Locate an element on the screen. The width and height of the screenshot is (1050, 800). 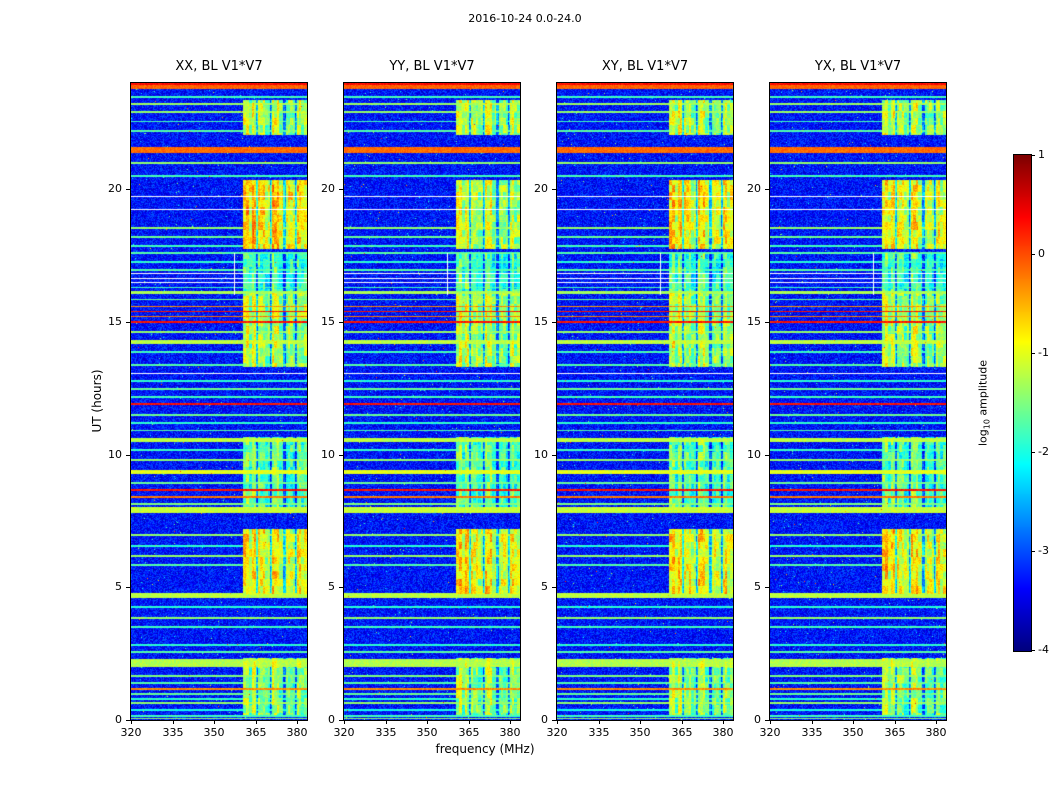
heatmap-canvas-yx is located at coordinates (858, 401).